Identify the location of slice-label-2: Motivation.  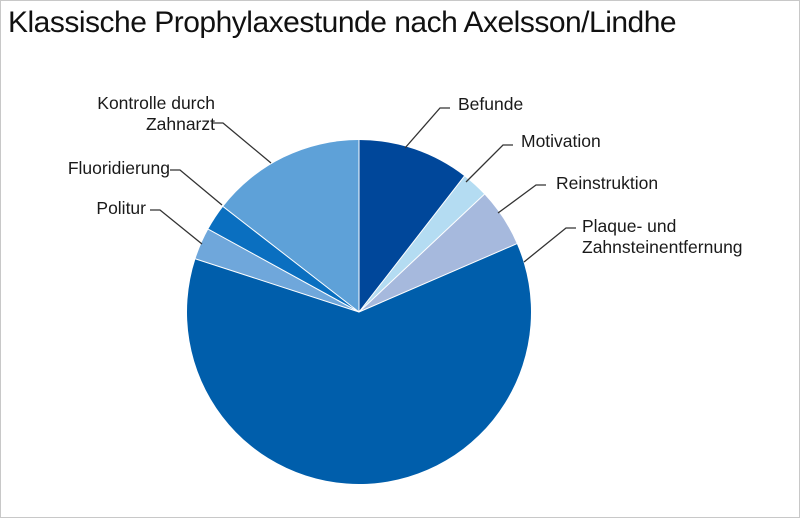
(561, 141).